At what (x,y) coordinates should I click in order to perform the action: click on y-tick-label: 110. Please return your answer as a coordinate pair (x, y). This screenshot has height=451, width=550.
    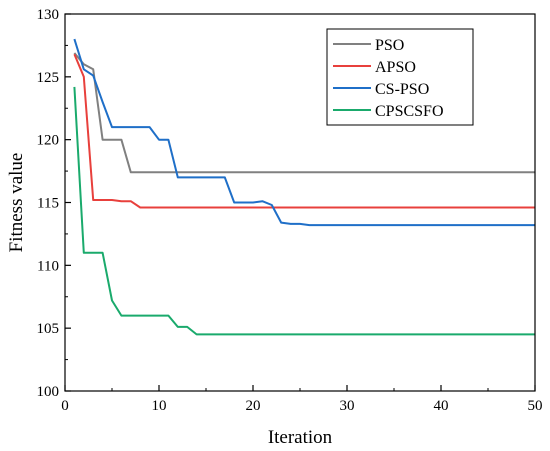
    Looking at the image, I should click on (48, 266).